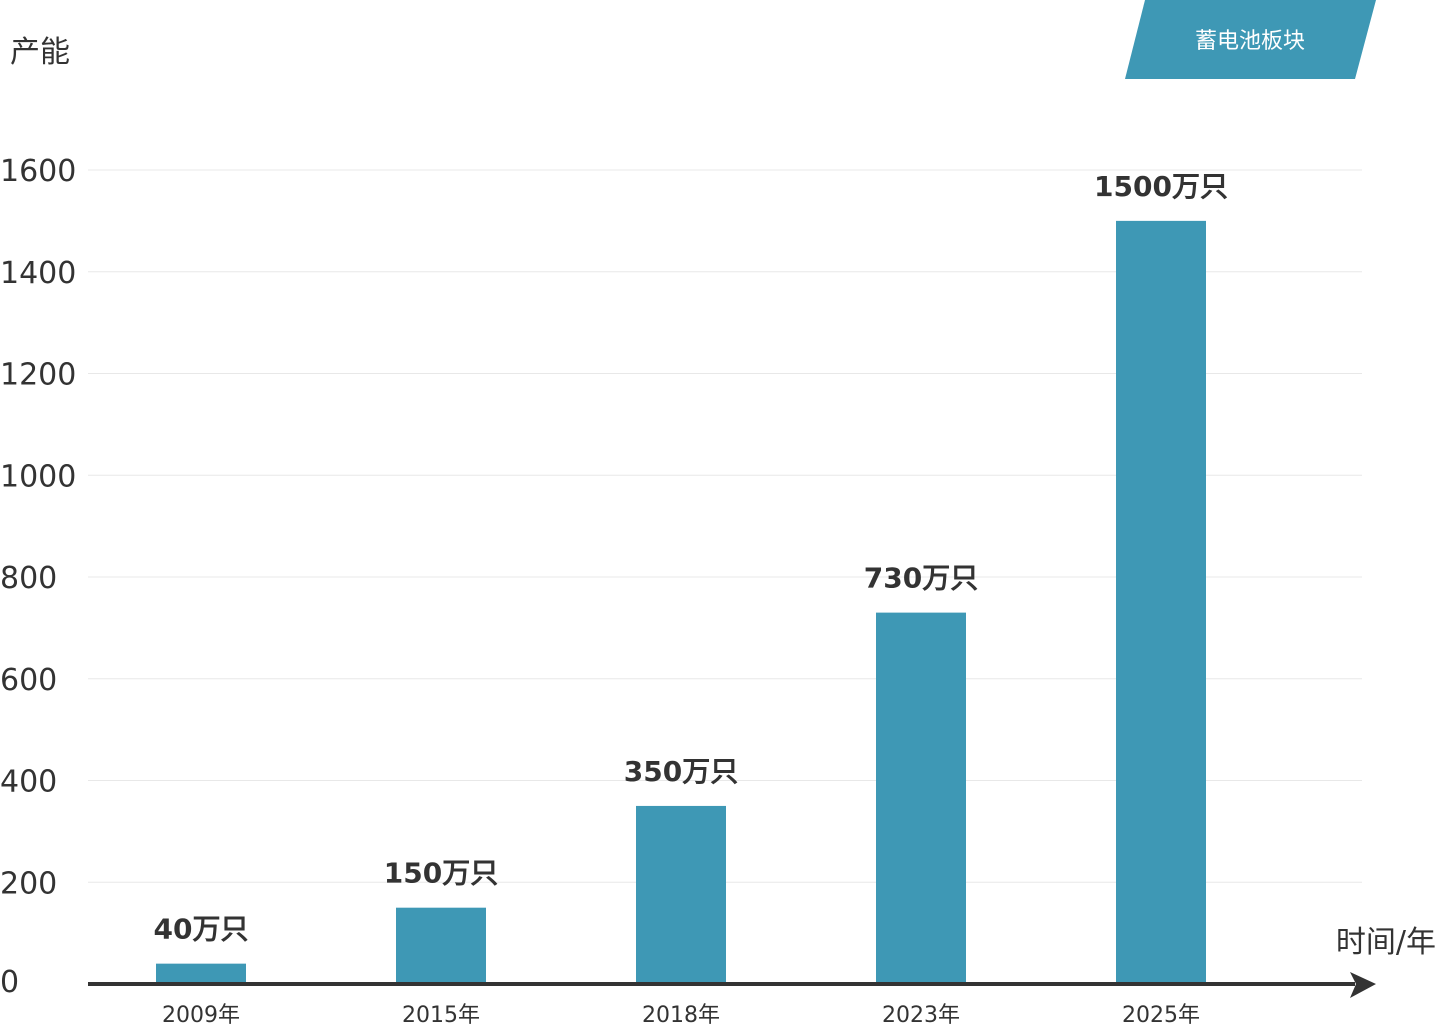 The height and width of the screenshot is (1025, 1438). What do you see at coordinates (28, 883) in the screenshot?
I see `y-tick-label: 200` at bounding box center [28, 883].